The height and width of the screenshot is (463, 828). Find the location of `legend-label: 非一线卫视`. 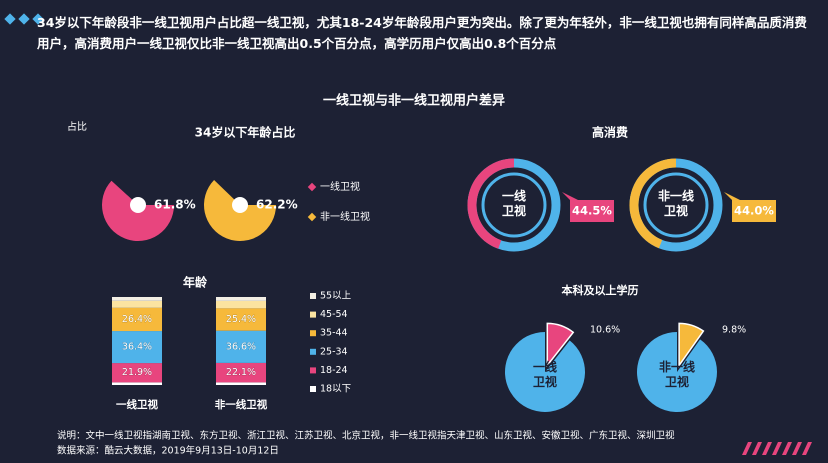

legend-label: 非一线卫视 is located at coordinates (345, 216).